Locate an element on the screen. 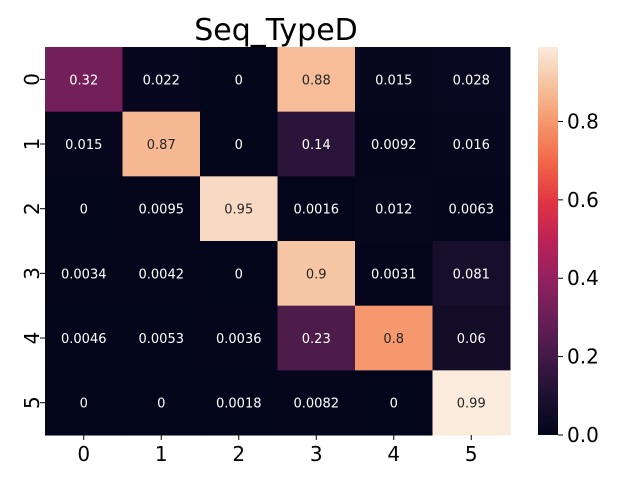  cell-value-label: 0.0053 is located at coordinates (162, 339).